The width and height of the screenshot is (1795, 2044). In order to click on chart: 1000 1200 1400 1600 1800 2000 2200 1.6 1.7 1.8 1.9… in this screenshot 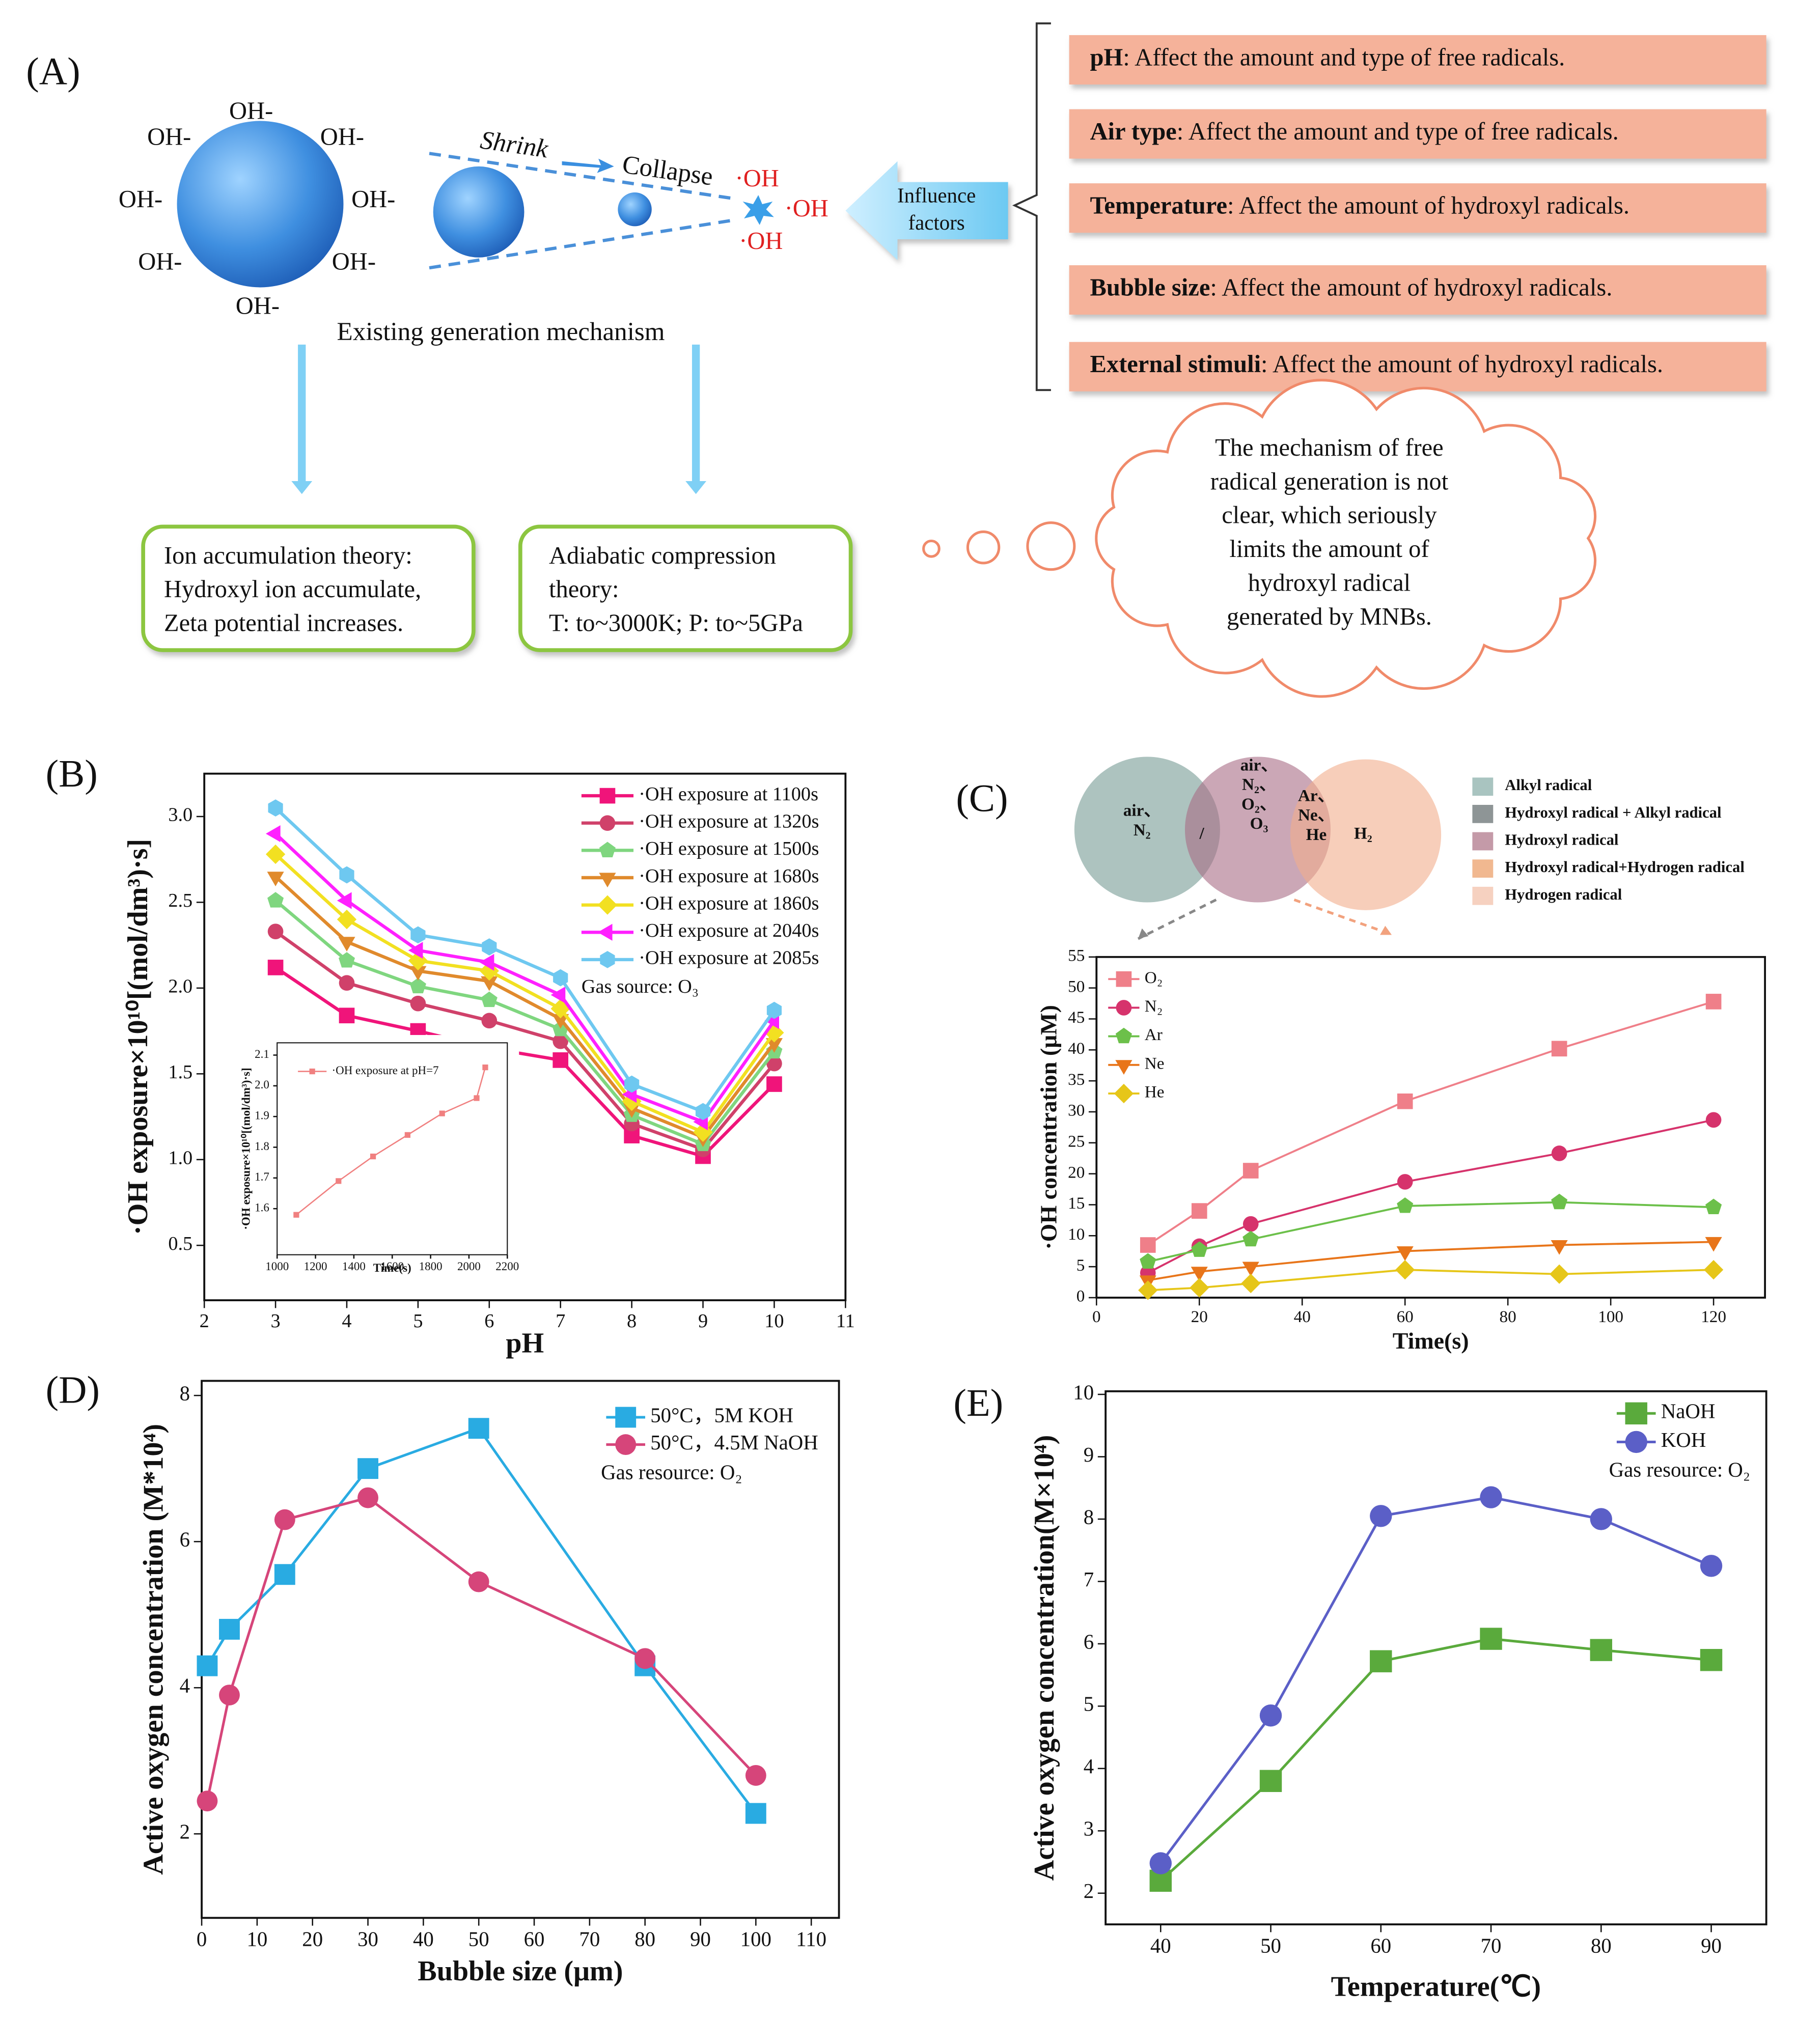, I will do `click(375, 1160)`.